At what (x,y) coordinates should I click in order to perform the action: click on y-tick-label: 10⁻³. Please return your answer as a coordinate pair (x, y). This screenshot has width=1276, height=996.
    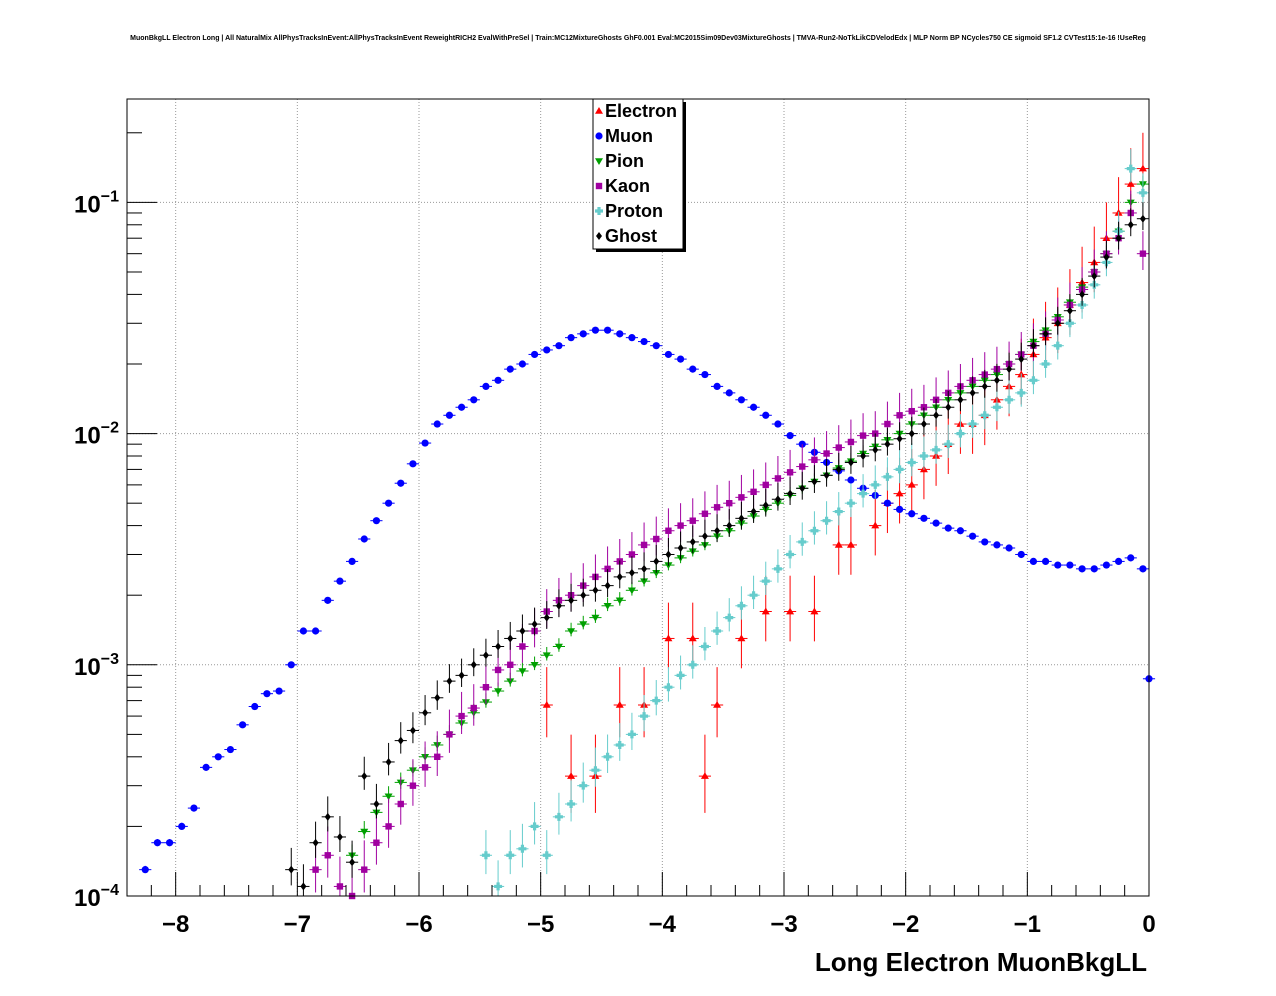
    Looking at the image, I should click on (96, 666).